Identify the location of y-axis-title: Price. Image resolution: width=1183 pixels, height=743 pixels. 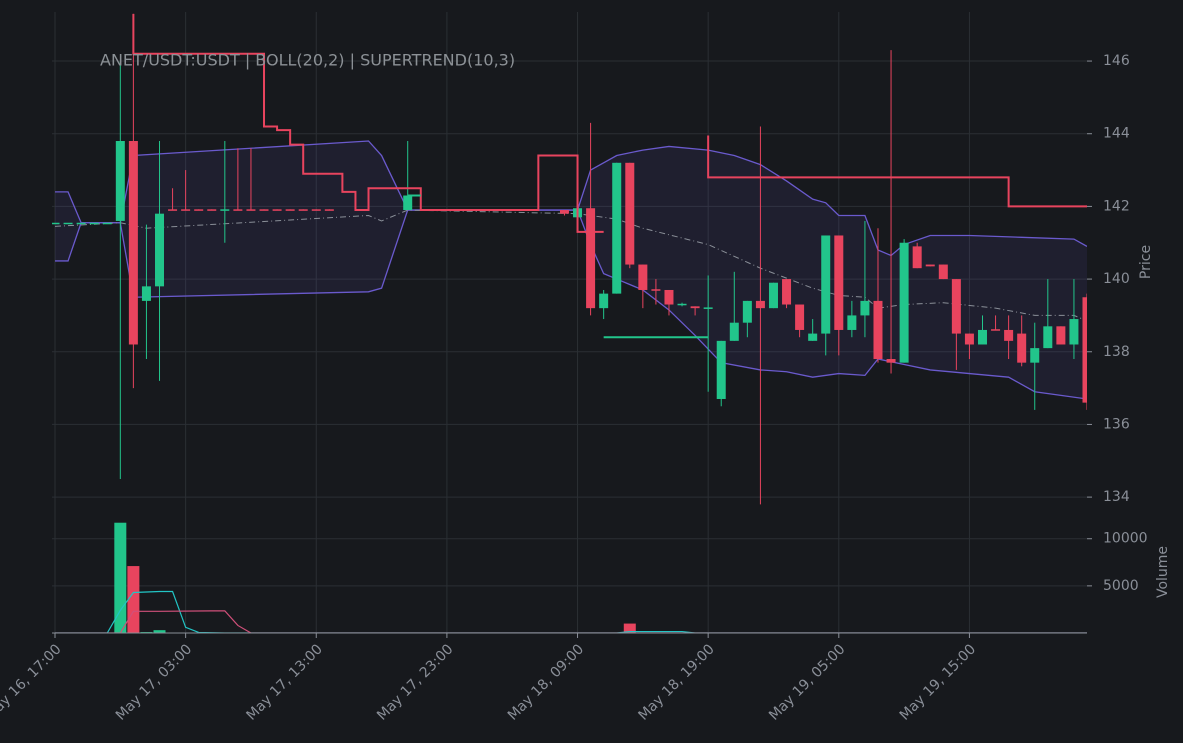
(1146, 262).